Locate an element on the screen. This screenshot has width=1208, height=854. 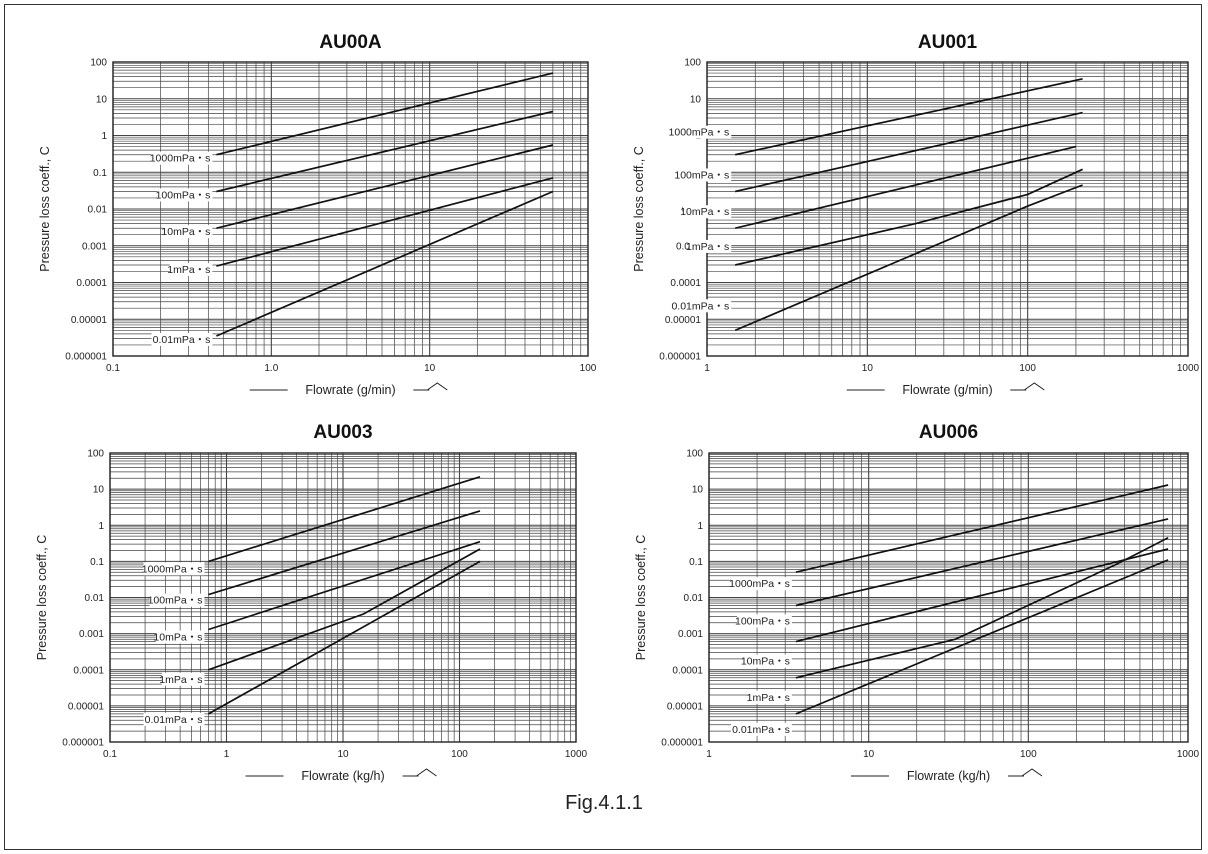
x-tick-label: 1.0 is located at coordinates (271, 368).